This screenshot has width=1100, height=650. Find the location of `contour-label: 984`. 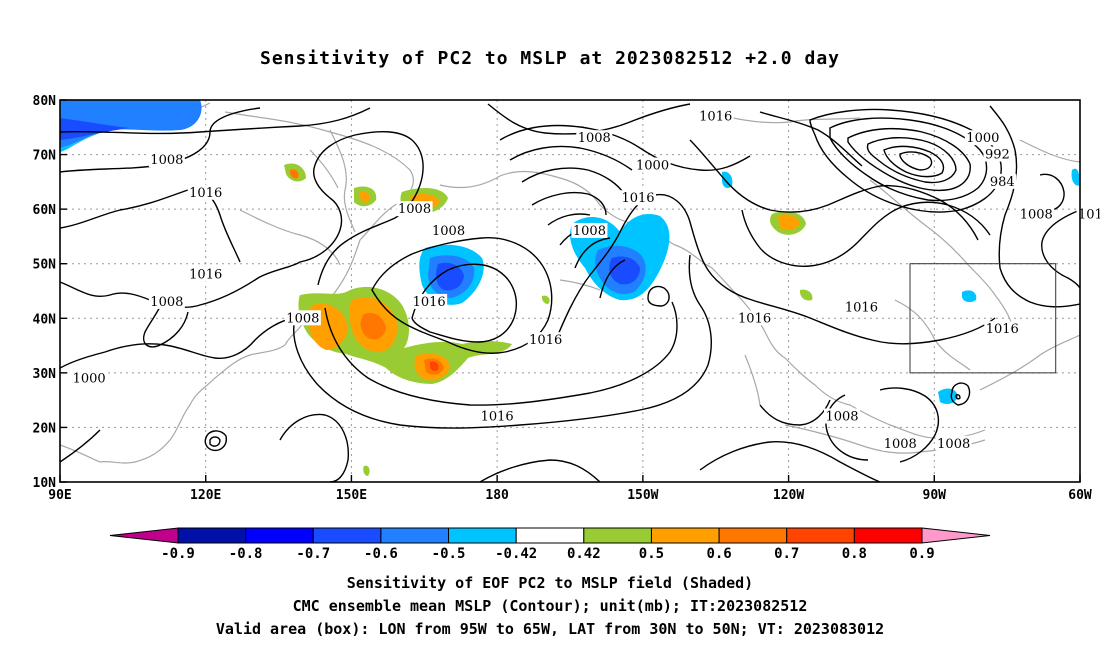

contour-label: 984 is located at coordinates (1002, 182).